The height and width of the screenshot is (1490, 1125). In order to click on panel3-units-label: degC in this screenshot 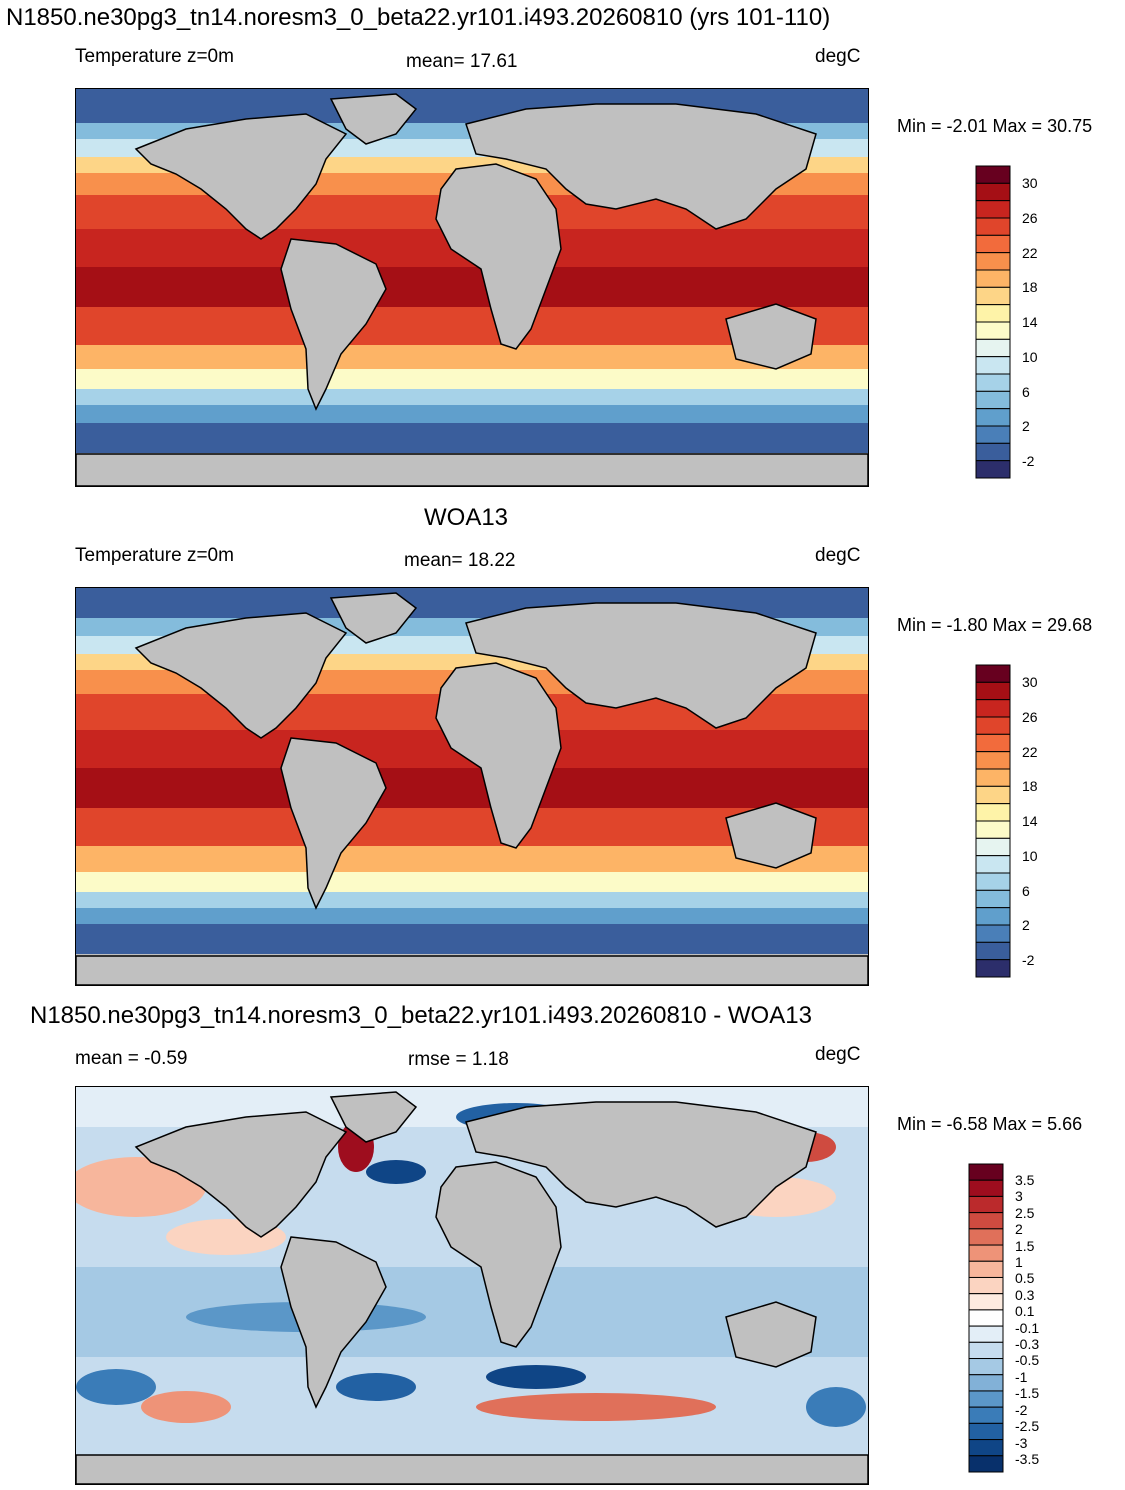, I will do `click(838, 1054)`.